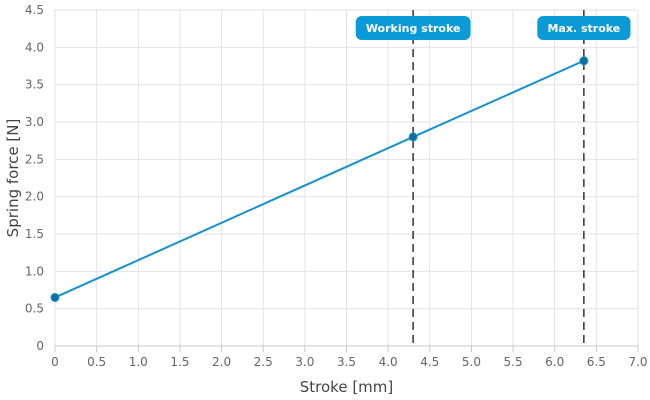  What do you see at coordinates (429, 362) in the screenshot?
I see `x-tick-label: 4.5` at bounding box center [429, 362].